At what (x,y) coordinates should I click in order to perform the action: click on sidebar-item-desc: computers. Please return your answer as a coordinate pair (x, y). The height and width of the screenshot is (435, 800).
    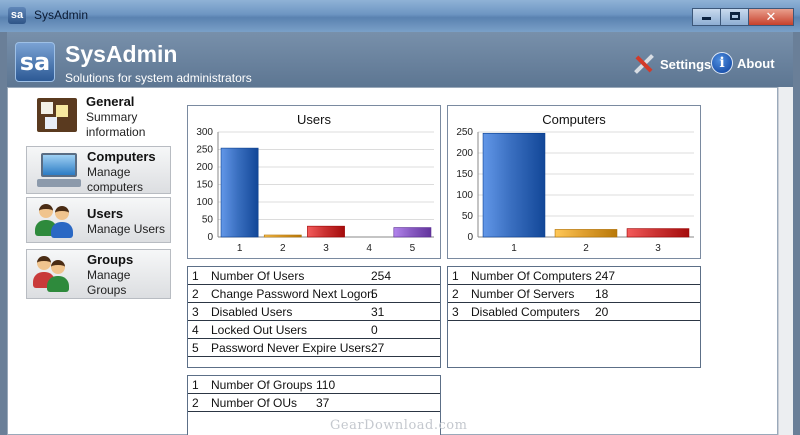
    Looking at the image, I should click on (115, 187).